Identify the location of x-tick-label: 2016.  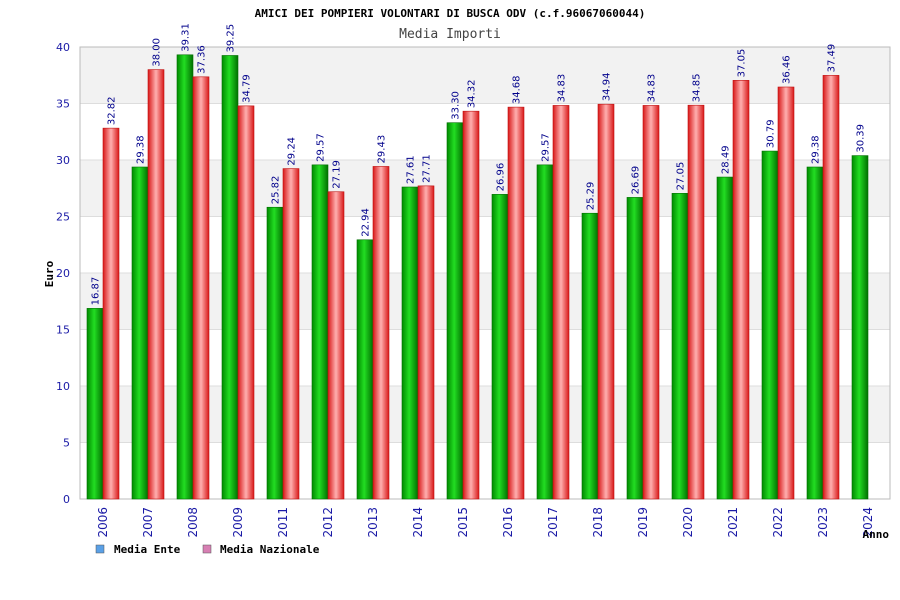
(508, 522).